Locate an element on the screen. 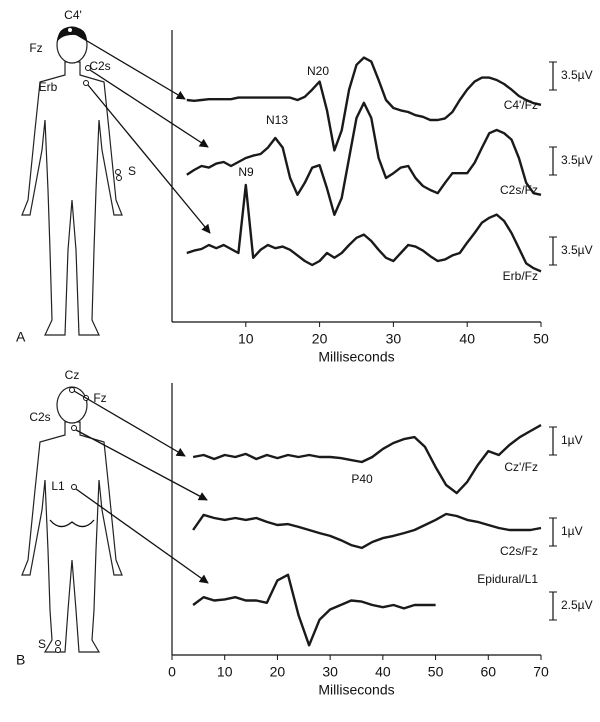  trace-label: Erb/Fz is located at coordinates (520, 276).